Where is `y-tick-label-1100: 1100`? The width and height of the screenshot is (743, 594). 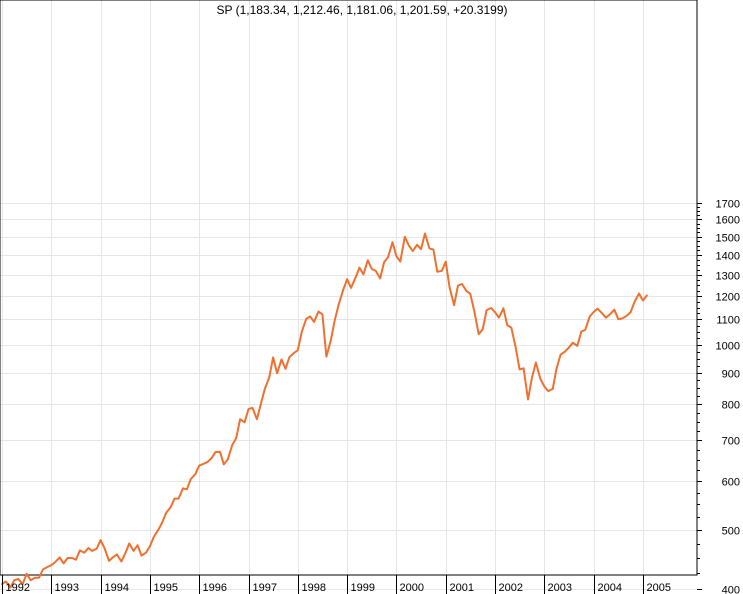 y-tick-label-1100: 1100 is located at coordinates (728, 321).